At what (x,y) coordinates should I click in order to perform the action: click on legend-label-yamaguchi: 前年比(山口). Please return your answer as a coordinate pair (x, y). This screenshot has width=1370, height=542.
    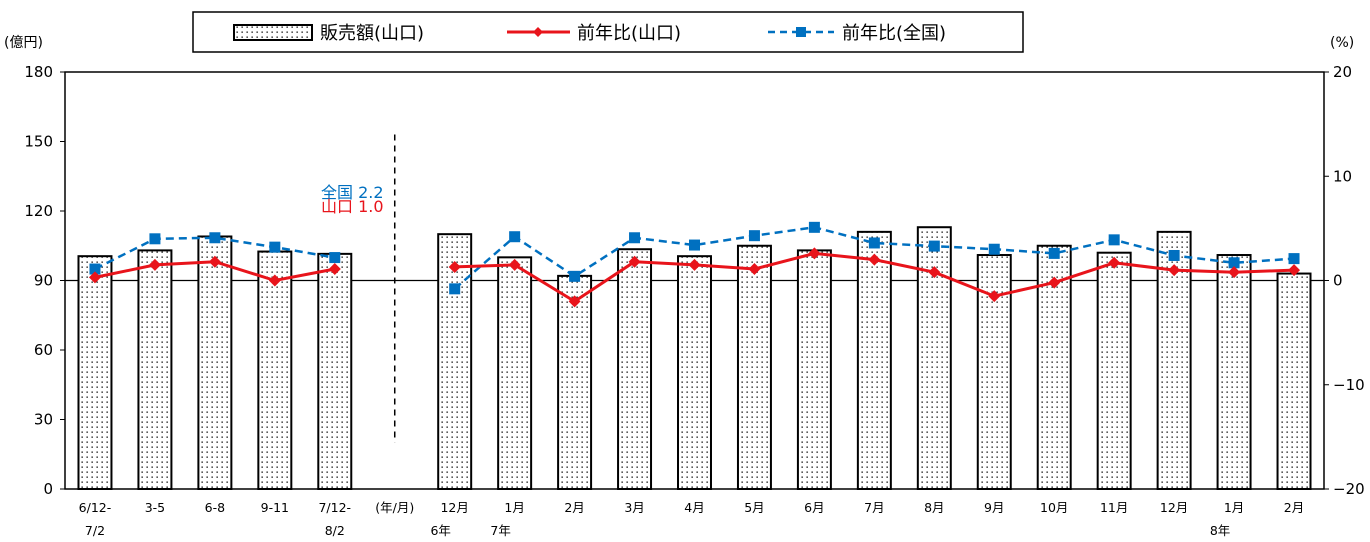
    Looking at the image, I should click on (629, 33).